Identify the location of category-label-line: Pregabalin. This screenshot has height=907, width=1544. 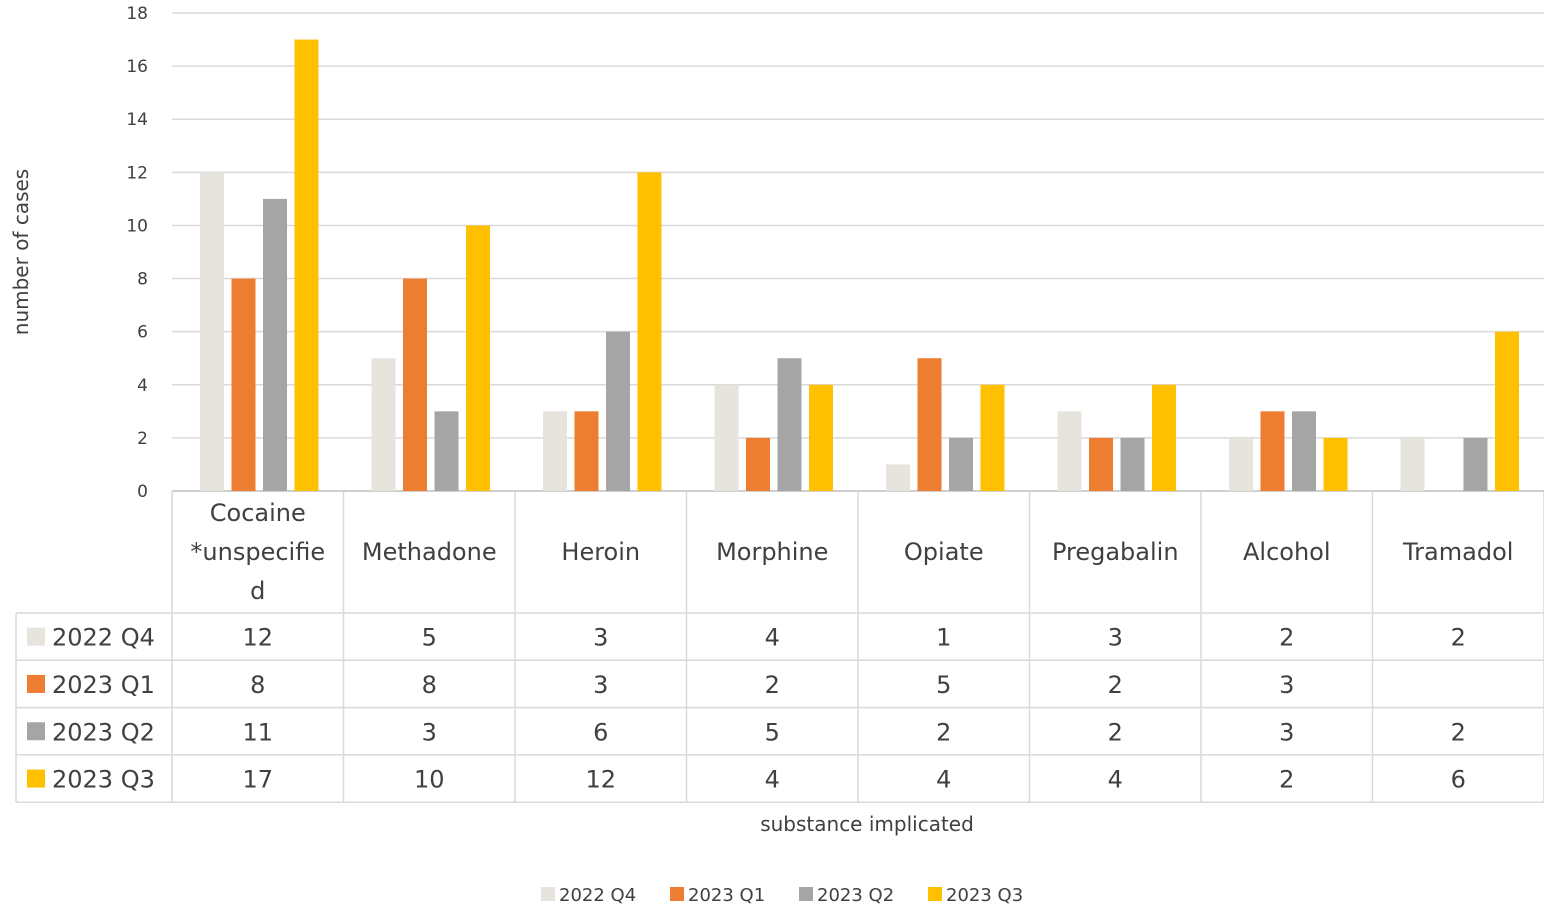
(1115, 552).